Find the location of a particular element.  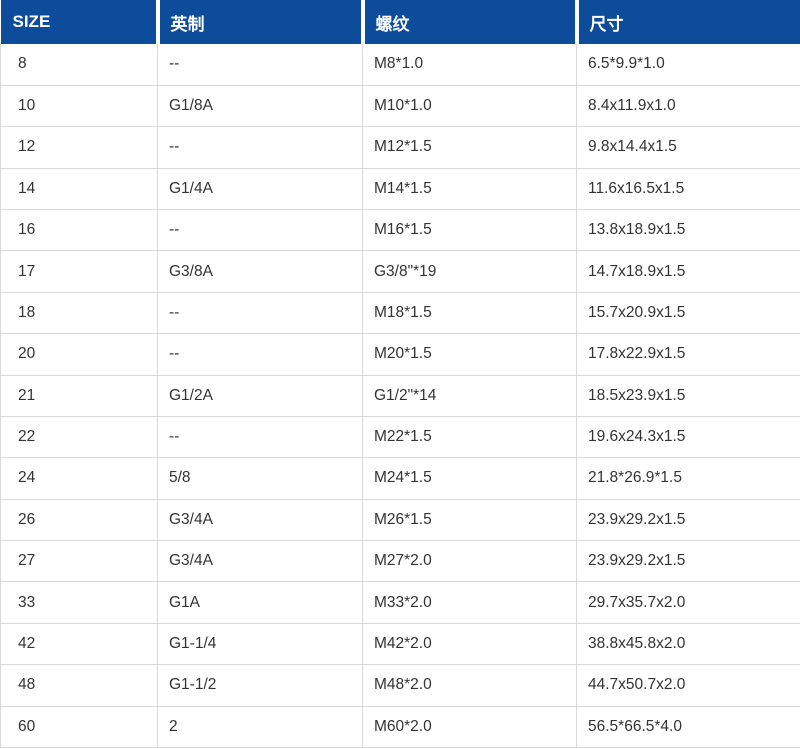

cell-imperial: G1-1/4 is located at coordinates (260, 644).